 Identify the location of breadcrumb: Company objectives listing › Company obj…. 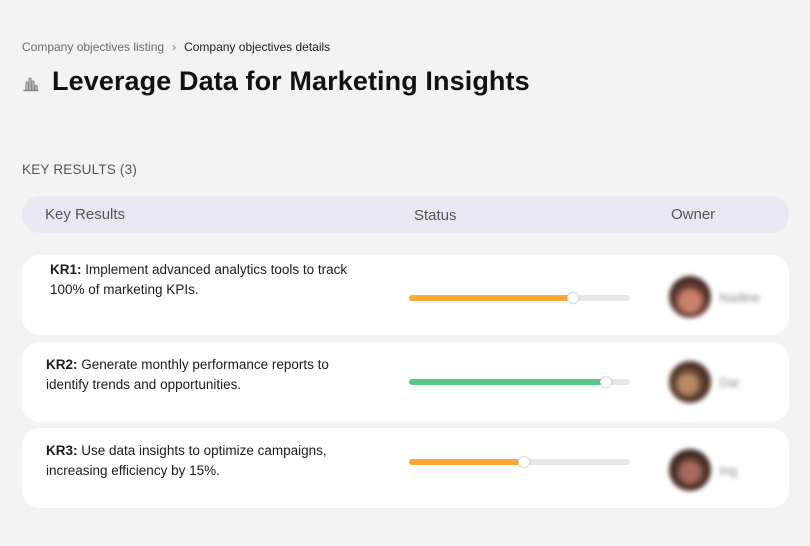
(176, 47).